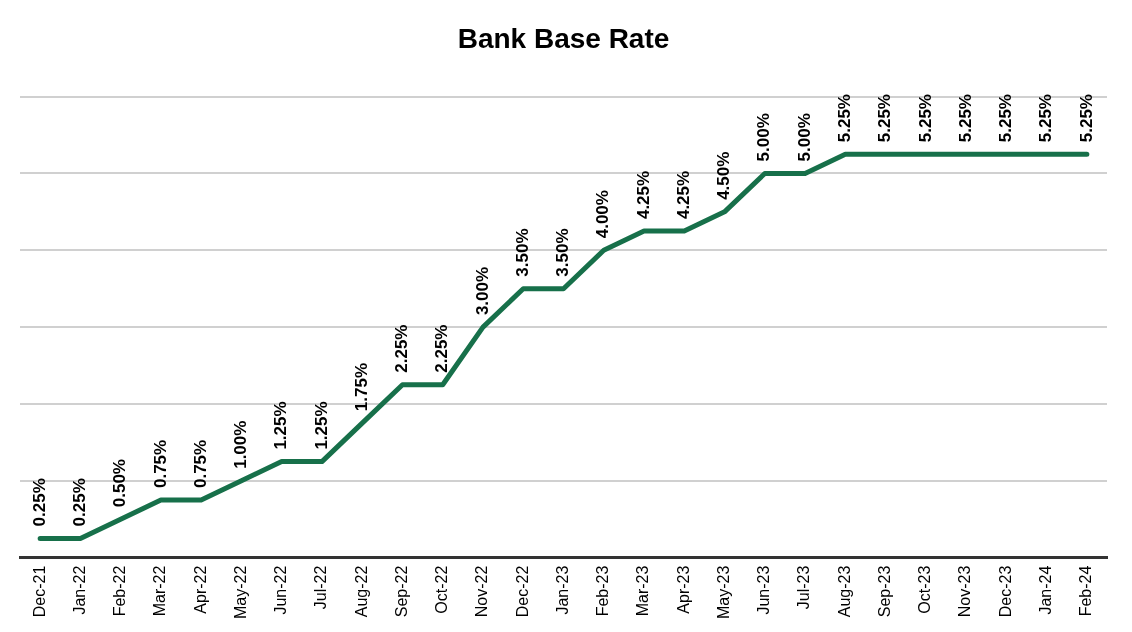 The height and width of the screenshot is (632, 1132). What do you see at coordinates (724, 175) in the screenshot?
I see `data-label: 4.50%` at bounding box center [724, 175].